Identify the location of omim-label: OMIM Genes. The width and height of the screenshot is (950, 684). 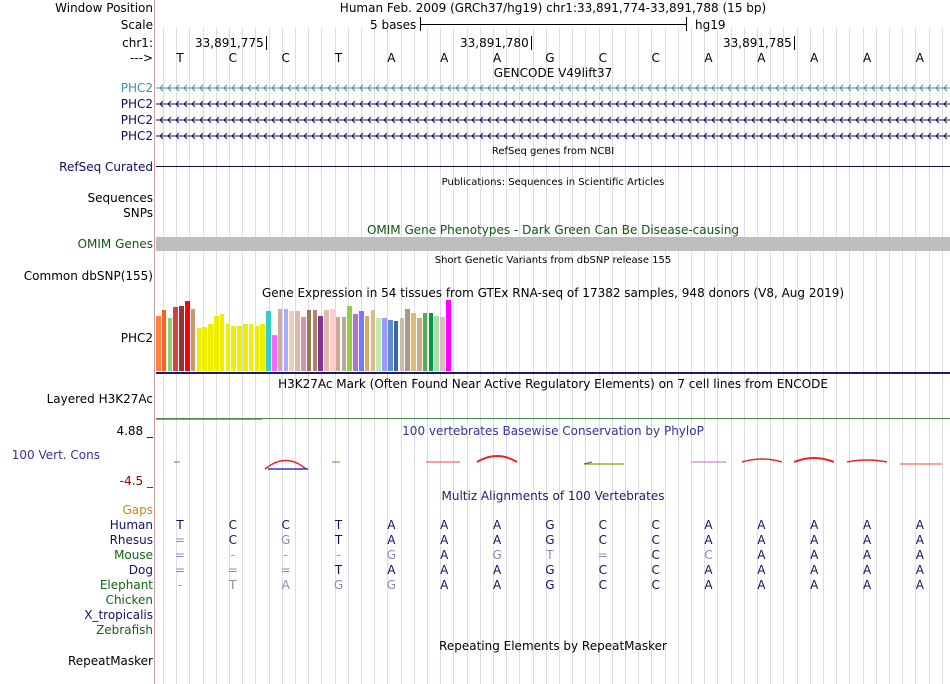
(115, 244).